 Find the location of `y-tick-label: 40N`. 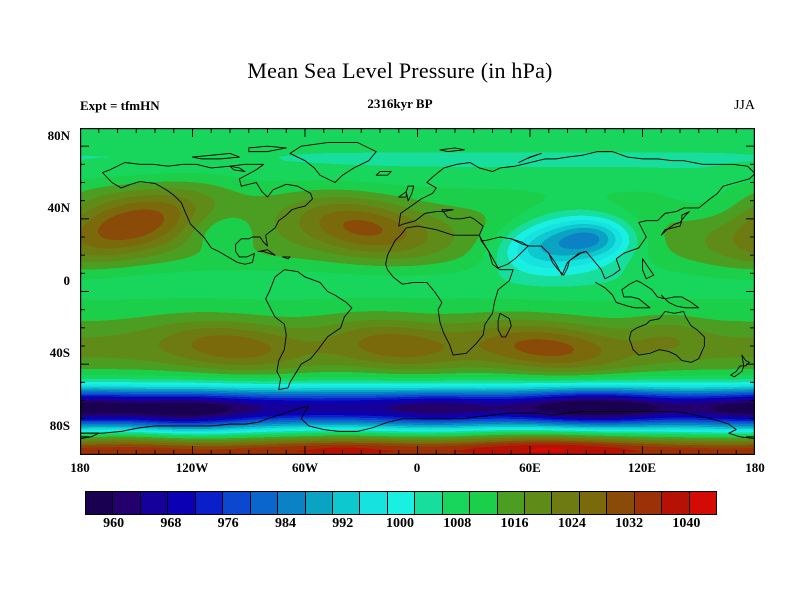

y-tick-label: 40N is located at coordinates (58, 207).